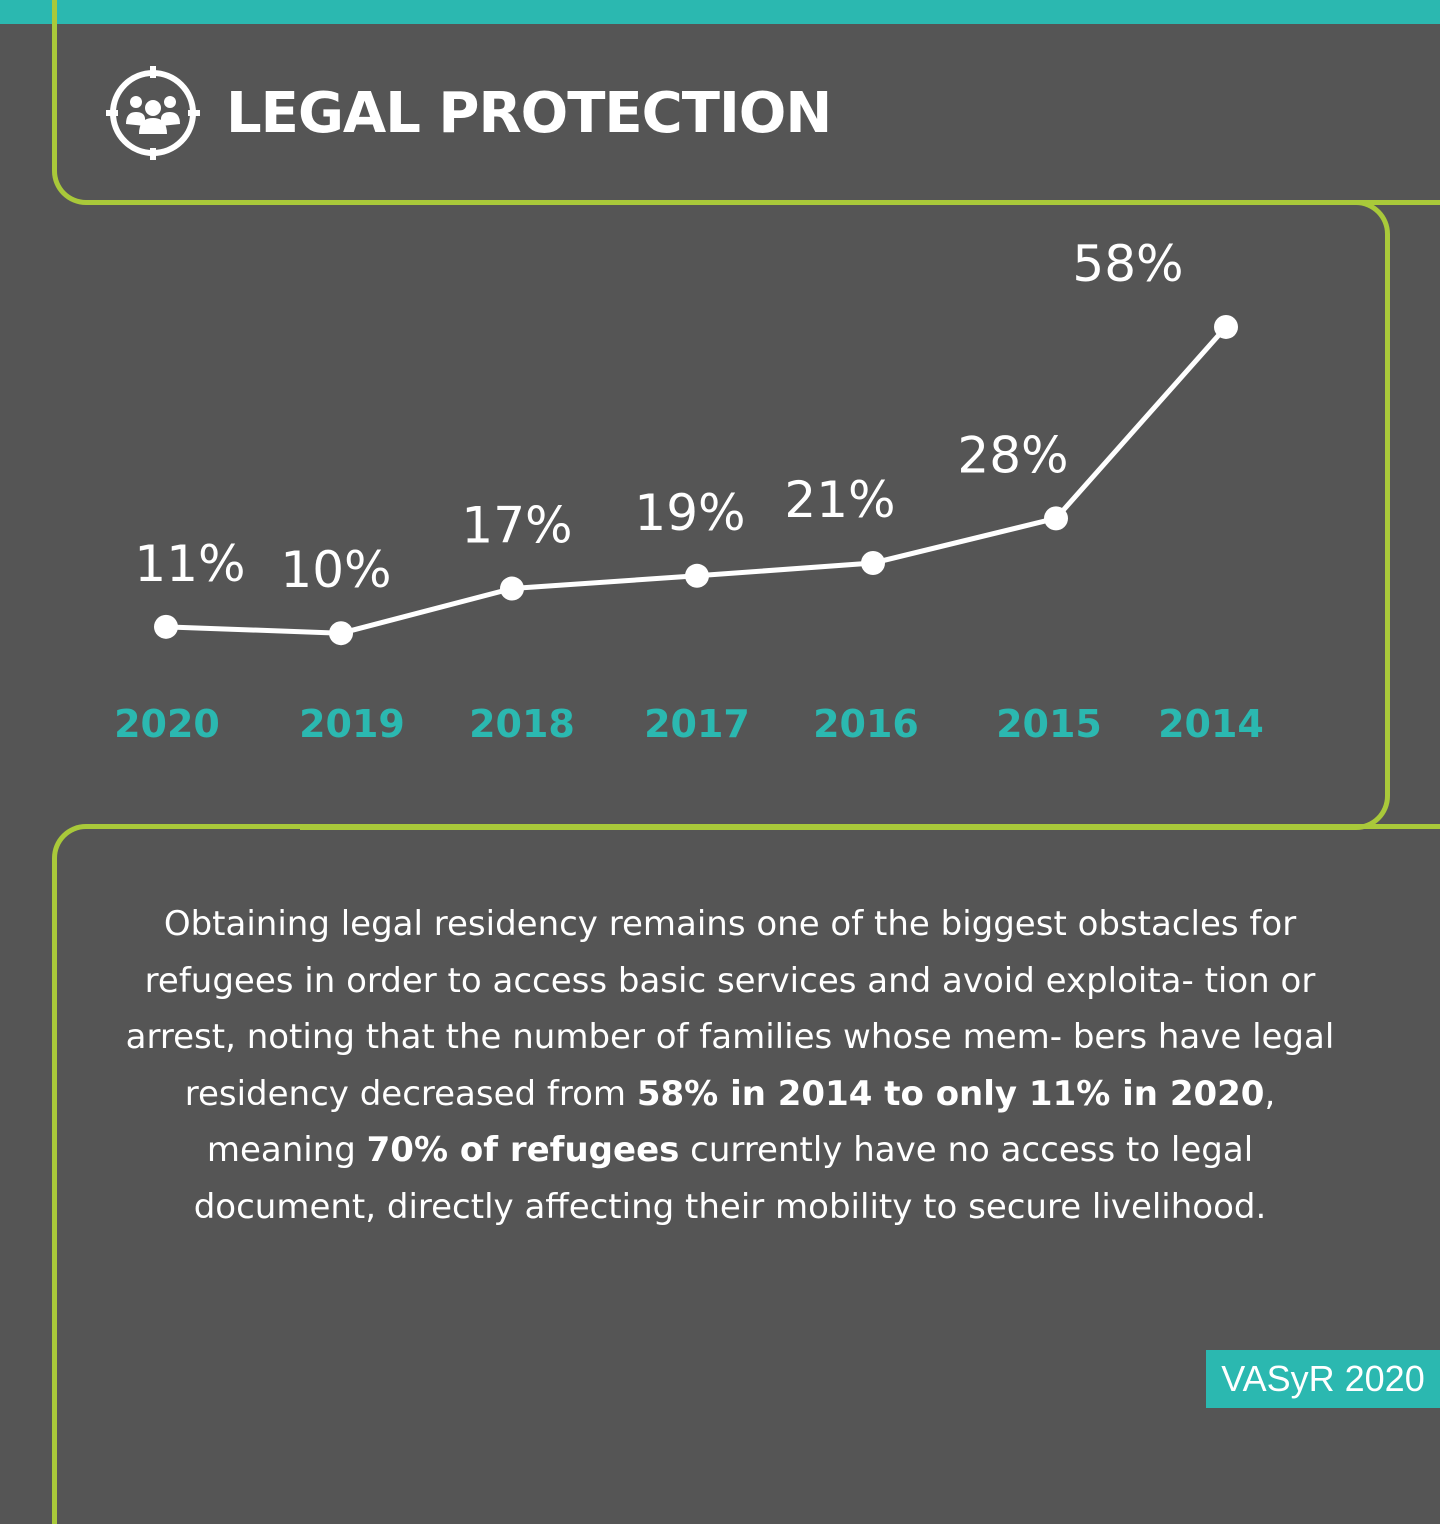 This screenshot has height=1524, width=1440. What do you see at coordinates (1323, 1379) in the screenshot?
I see `source-badge: VASyR 2020` at bounding box center [1323, 1379].